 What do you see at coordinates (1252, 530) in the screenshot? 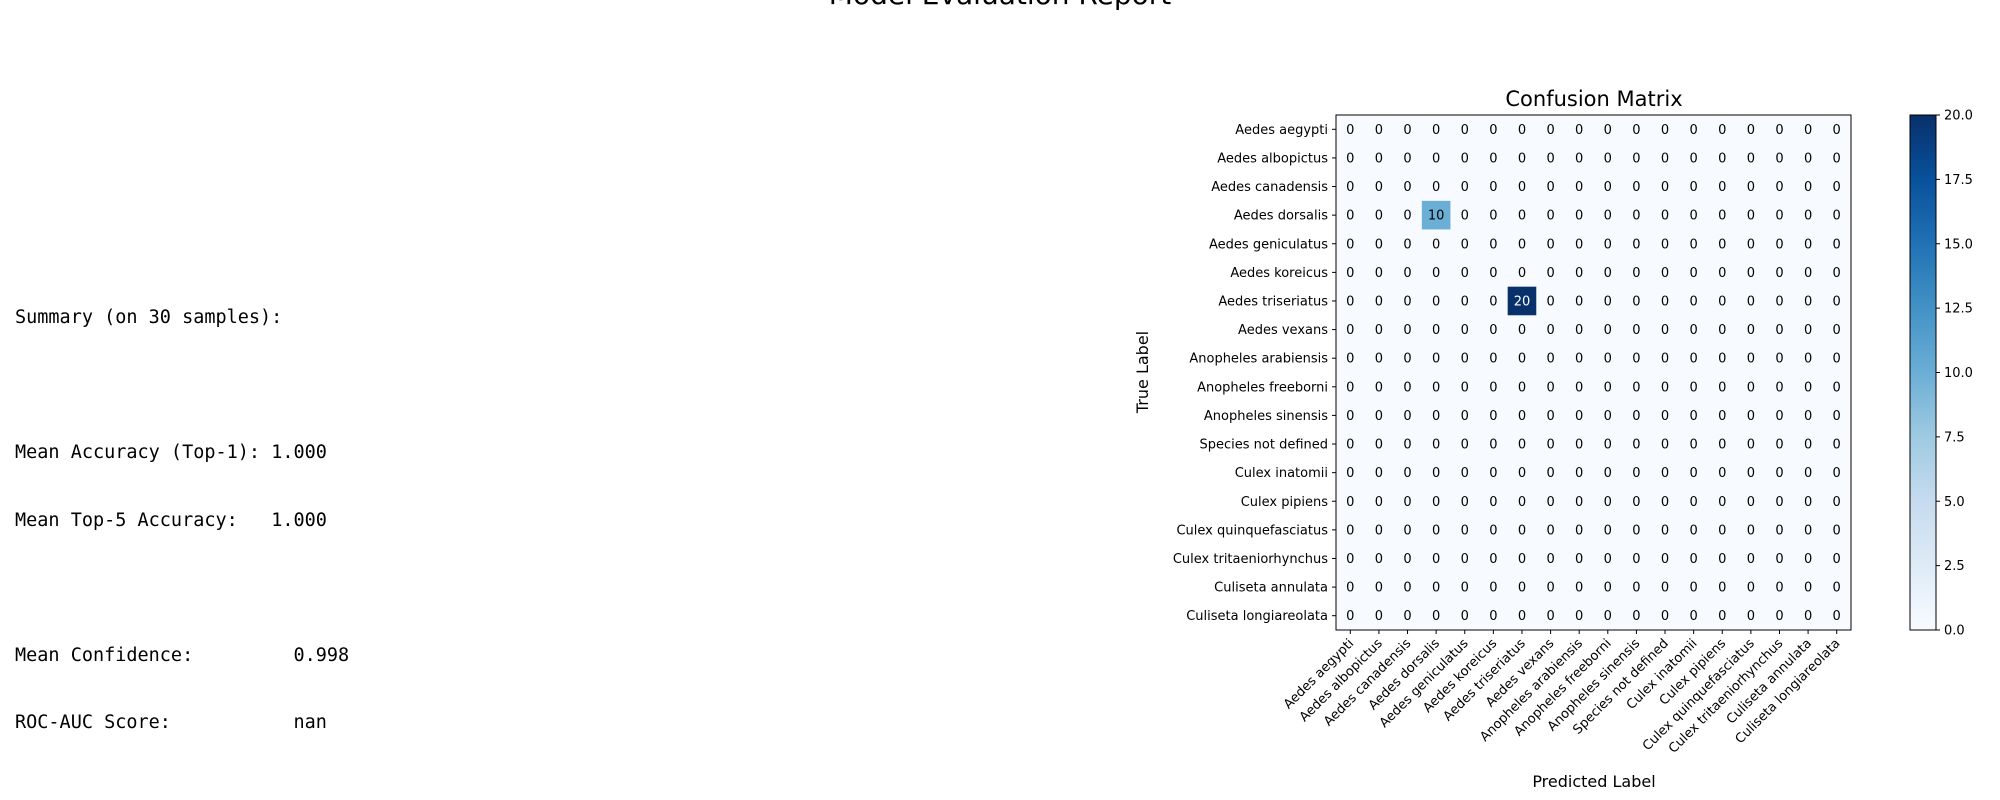
I see `y-tick-label: Culex quinquefasciatus` at bounding box center [1252, 530].